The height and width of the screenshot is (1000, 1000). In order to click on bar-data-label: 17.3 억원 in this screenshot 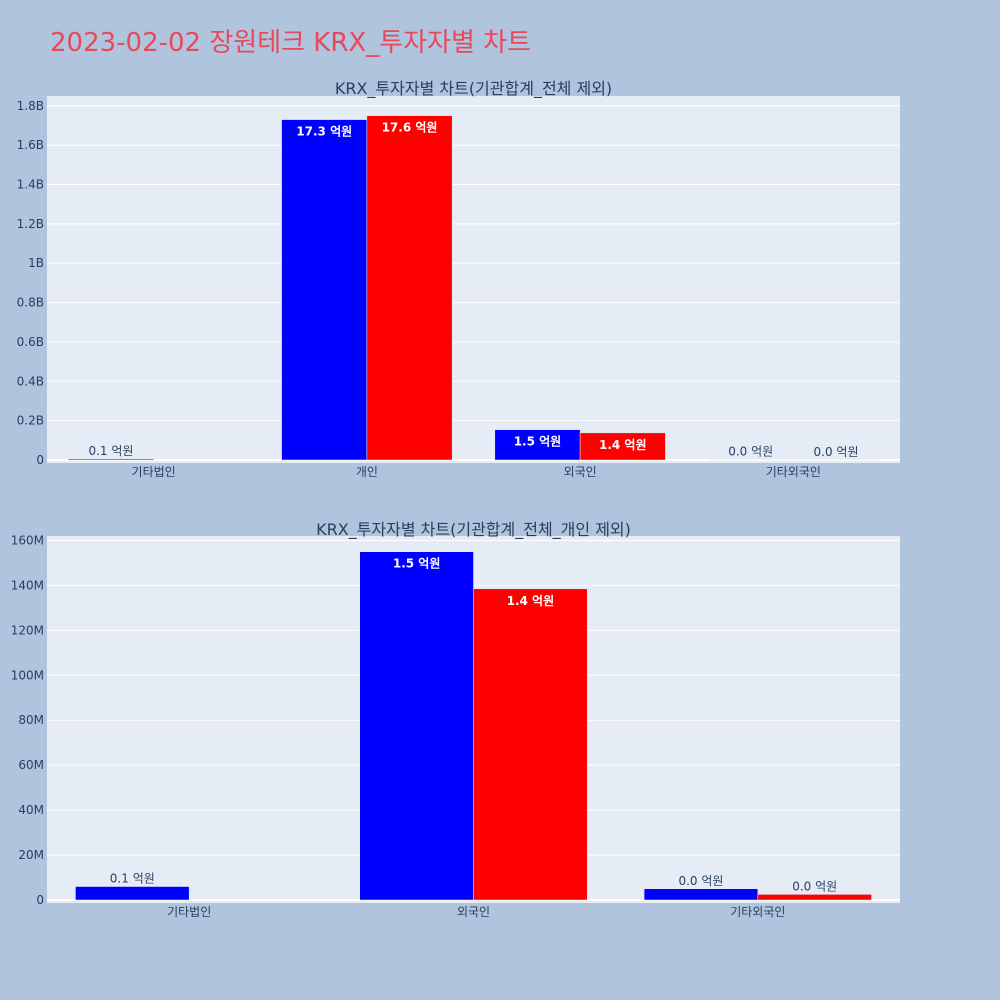, I will do `click(324, 132)`.